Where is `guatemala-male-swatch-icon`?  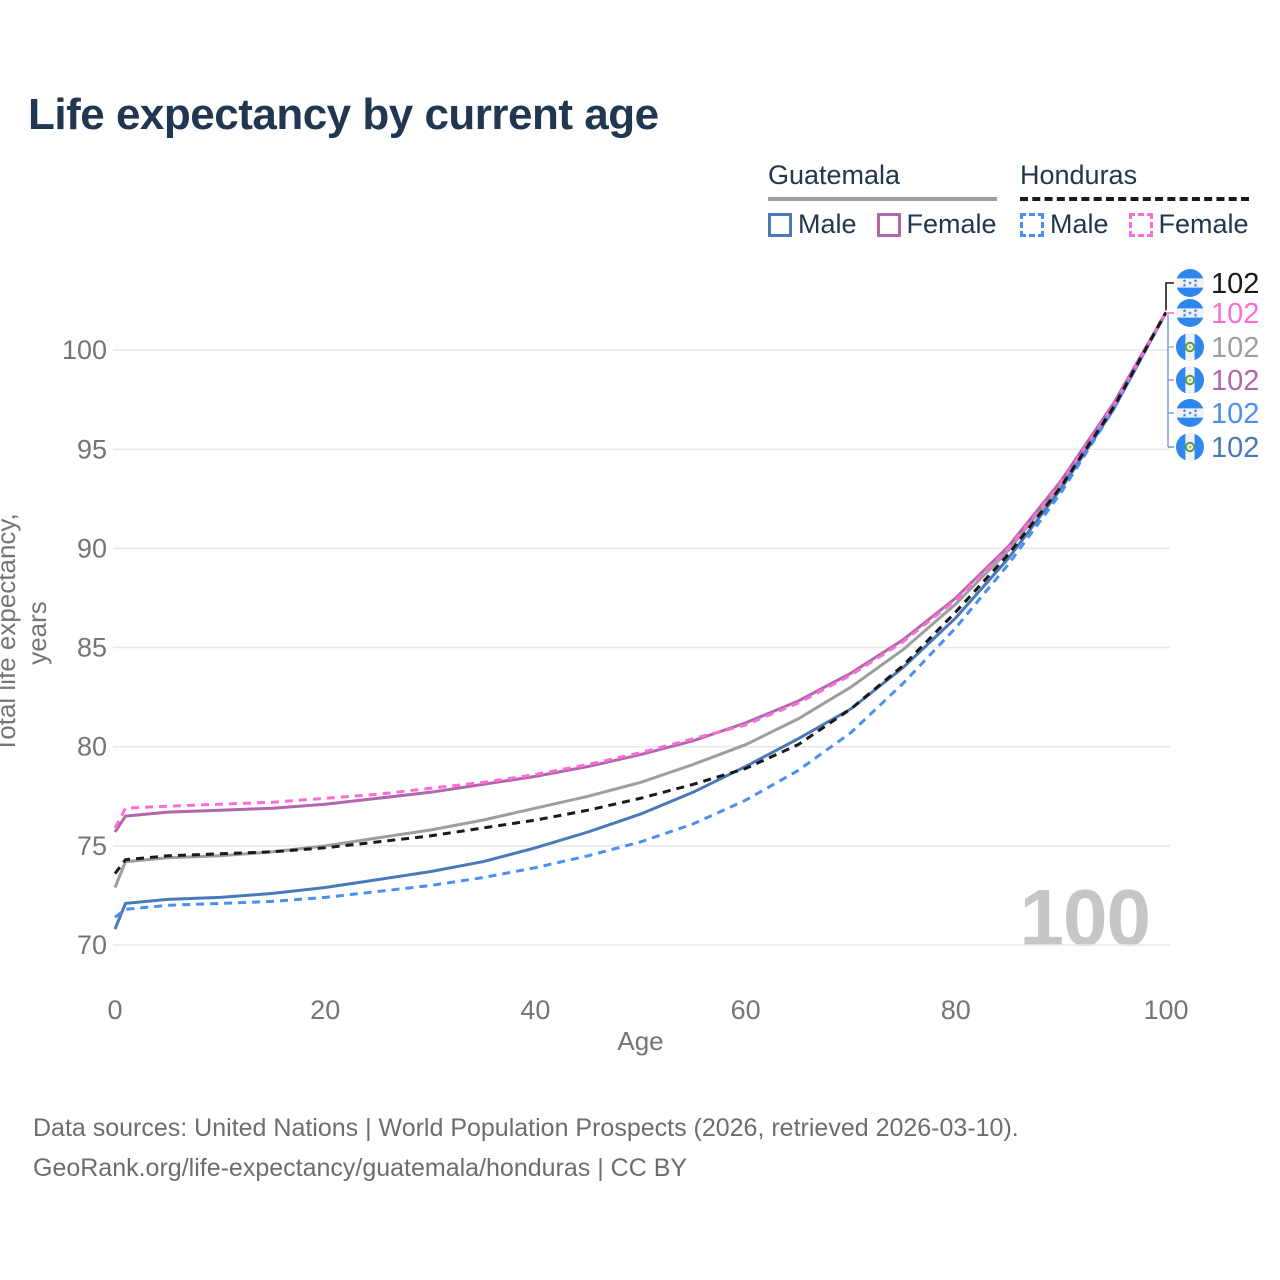
guatemala-male-swatch-icon is located at coordinates (780, 224).